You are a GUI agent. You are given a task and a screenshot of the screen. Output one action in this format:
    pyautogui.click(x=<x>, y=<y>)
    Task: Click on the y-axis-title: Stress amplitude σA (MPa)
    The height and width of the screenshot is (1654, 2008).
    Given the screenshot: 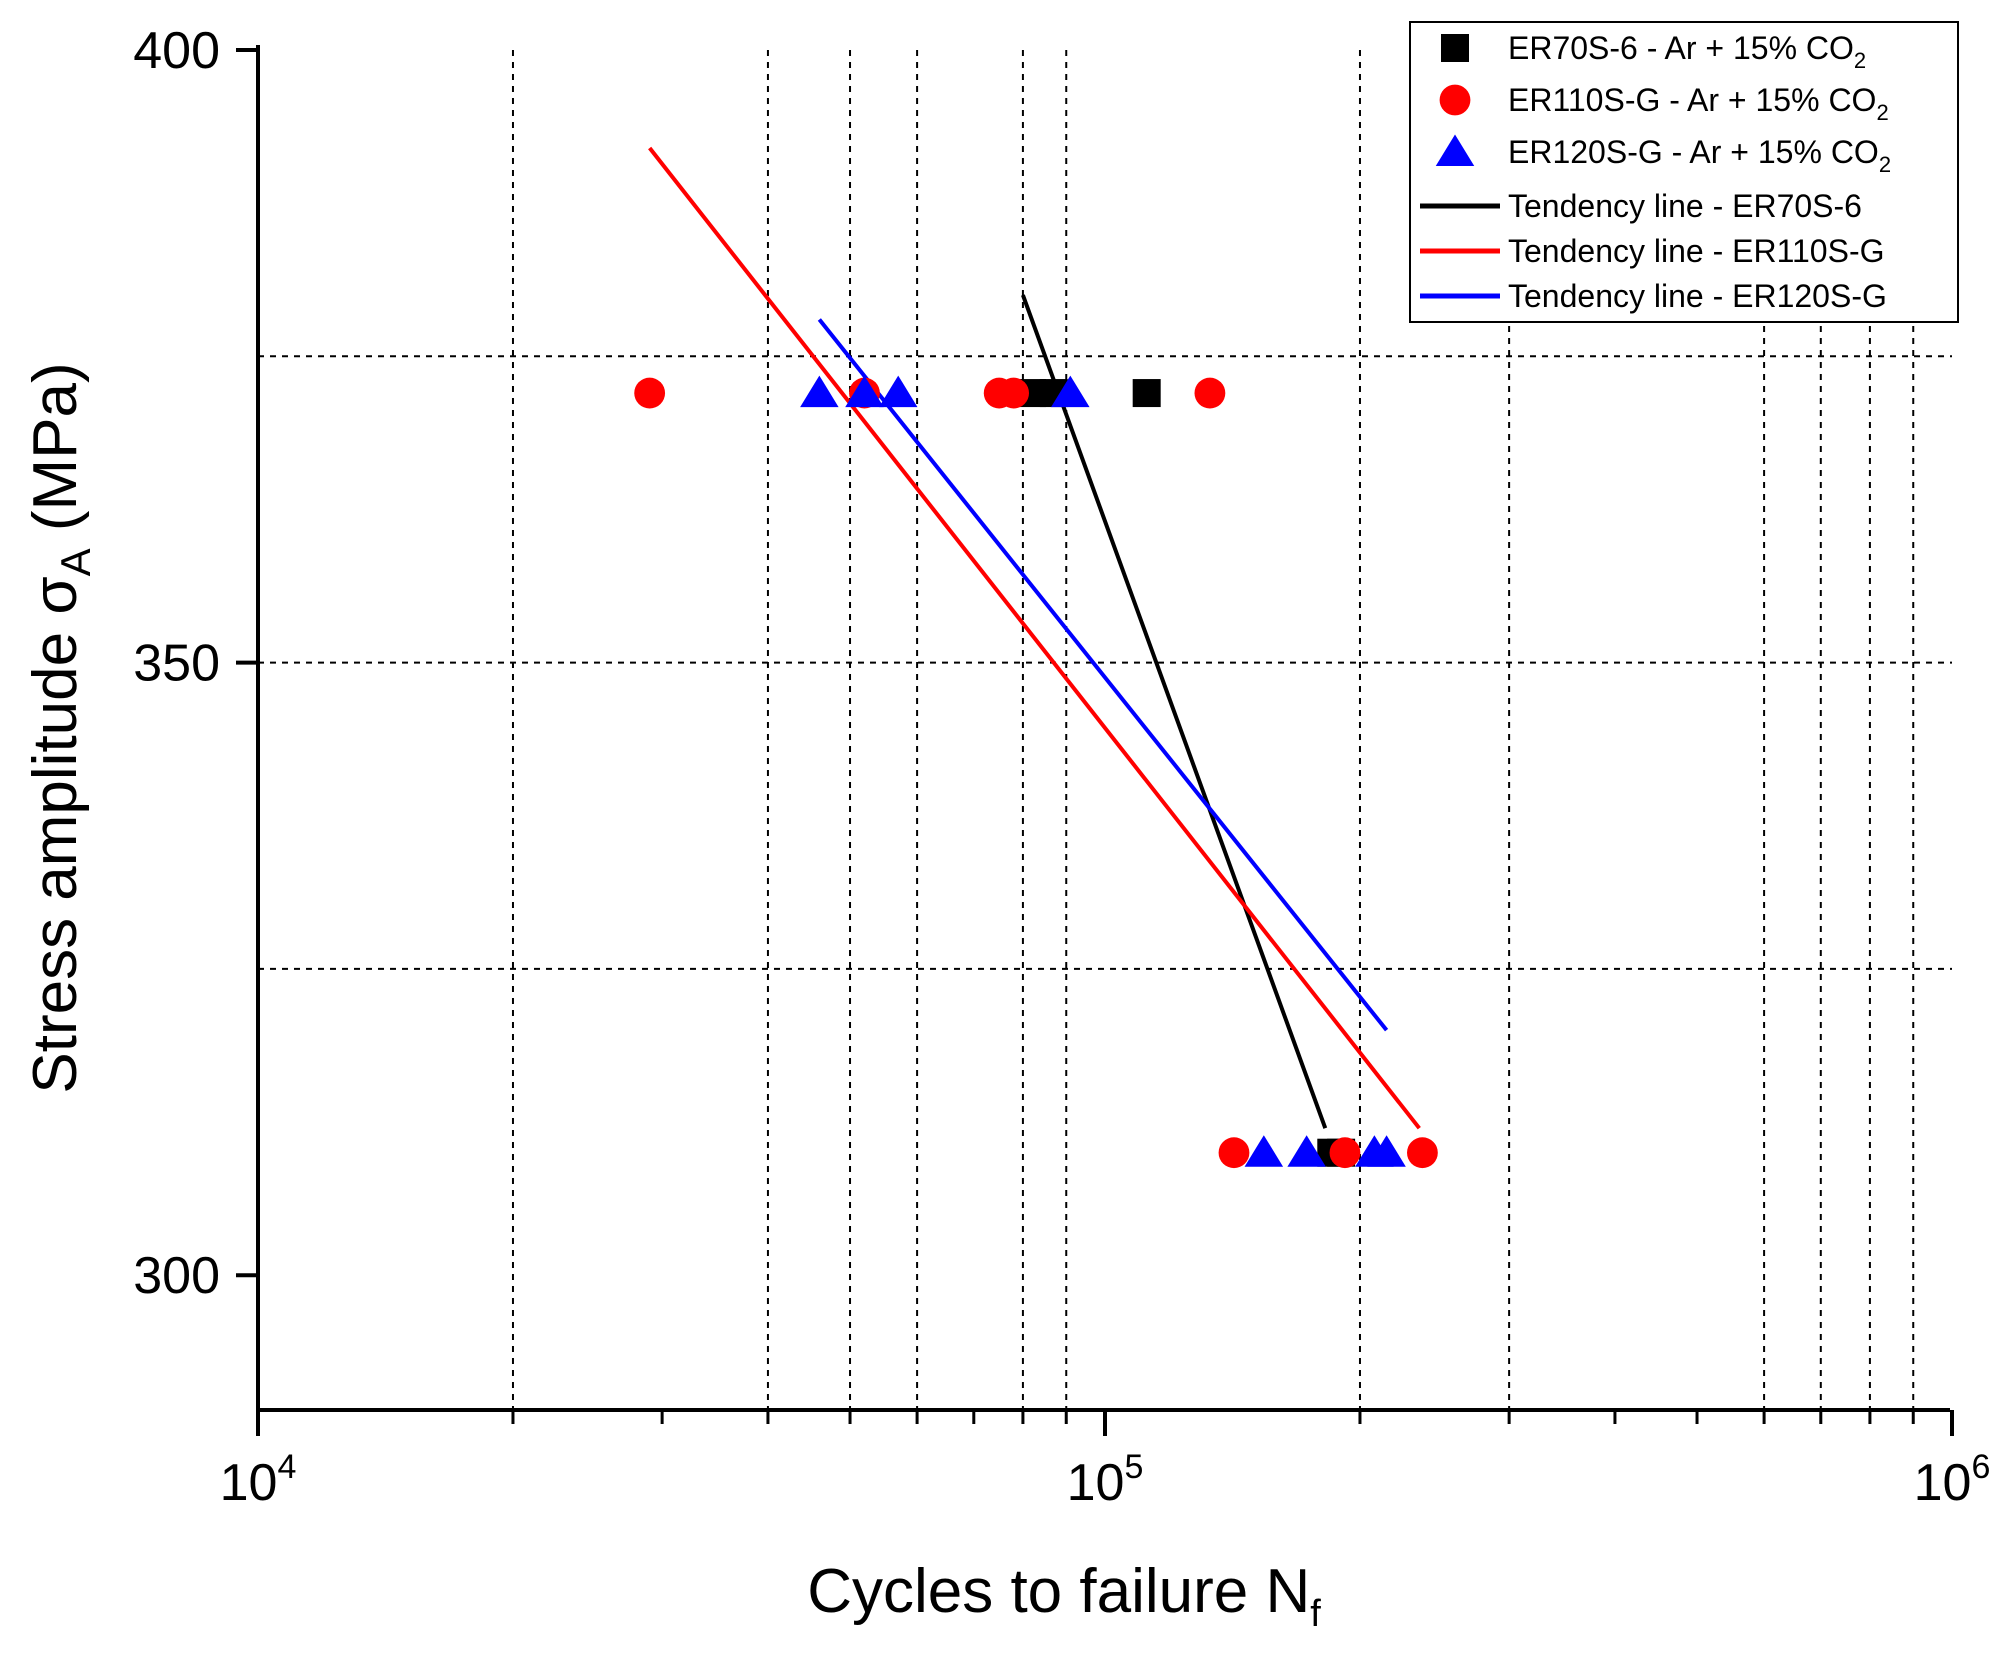 What is the action you would take?
    pyautogui.click(x=60, y=727)
    